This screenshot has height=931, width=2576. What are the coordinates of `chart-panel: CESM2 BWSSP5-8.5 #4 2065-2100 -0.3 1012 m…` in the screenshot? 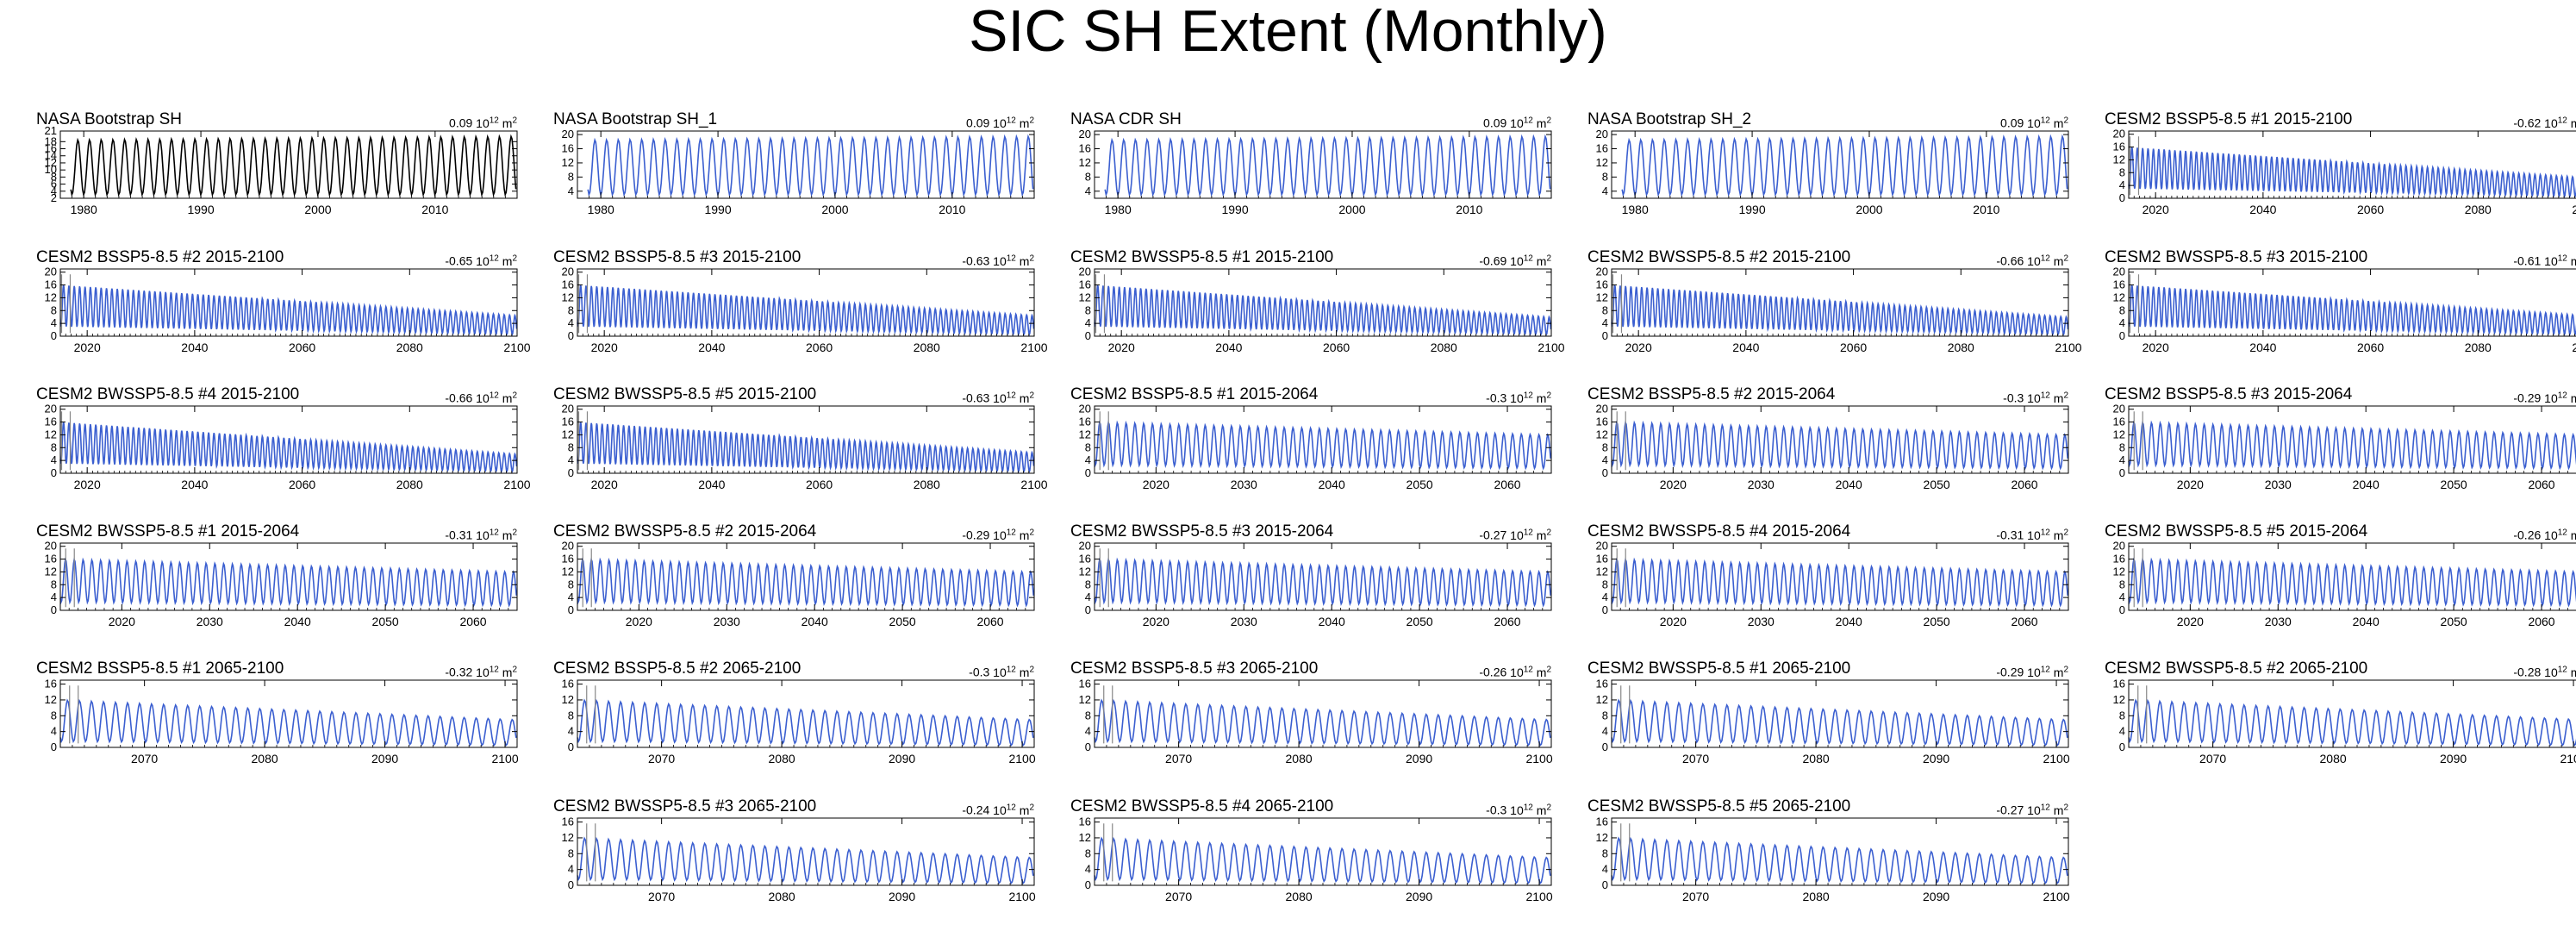 It's located at (1311, 850).